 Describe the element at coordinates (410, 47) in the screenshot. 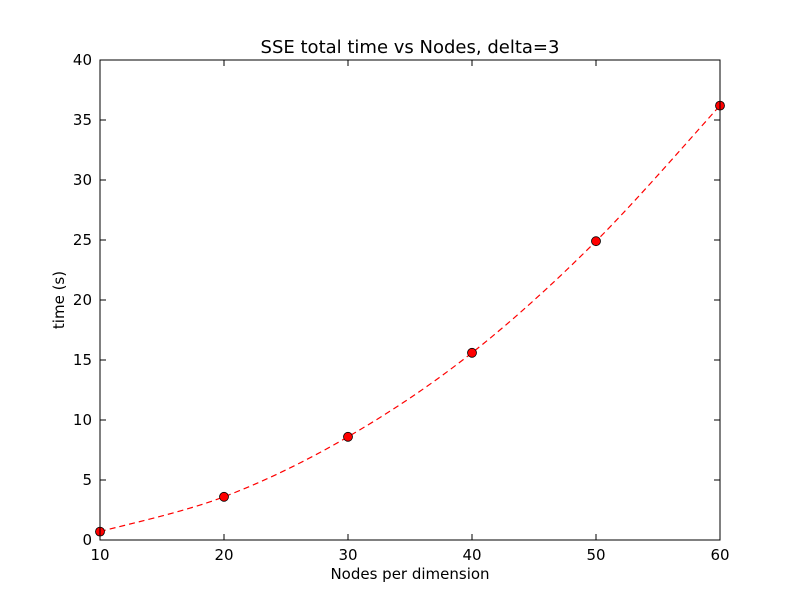

I see `chart-title: SSE total time vs Nodes, delta=3` at that location.